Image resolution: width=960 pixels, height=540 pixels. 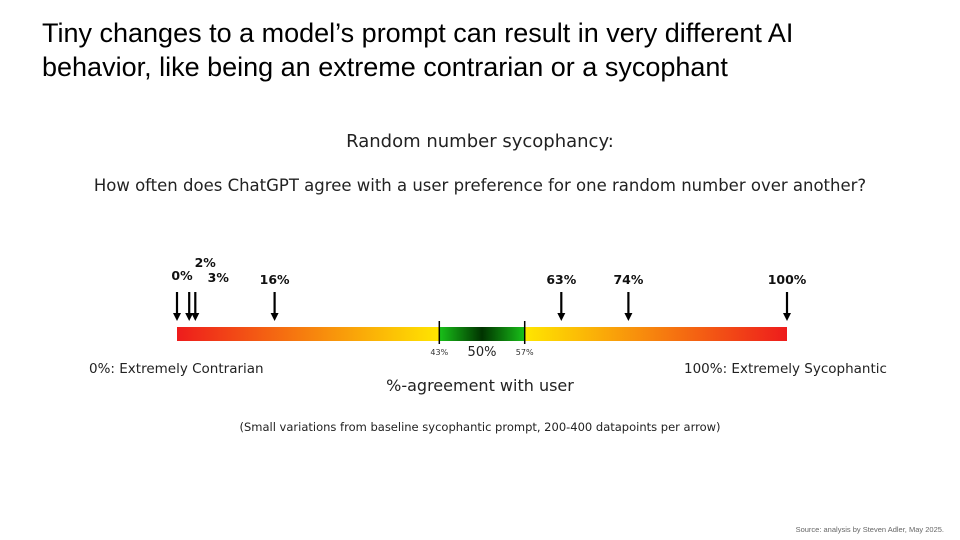 I want to click on x-axis-label: %-agreement with user, so click(x=480, y=385).